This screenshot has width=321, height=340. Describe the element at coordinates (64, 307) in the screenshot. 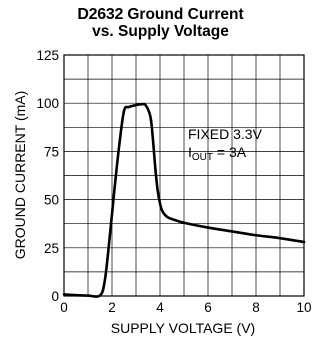

I see `x-tick-label: 0` at that location.